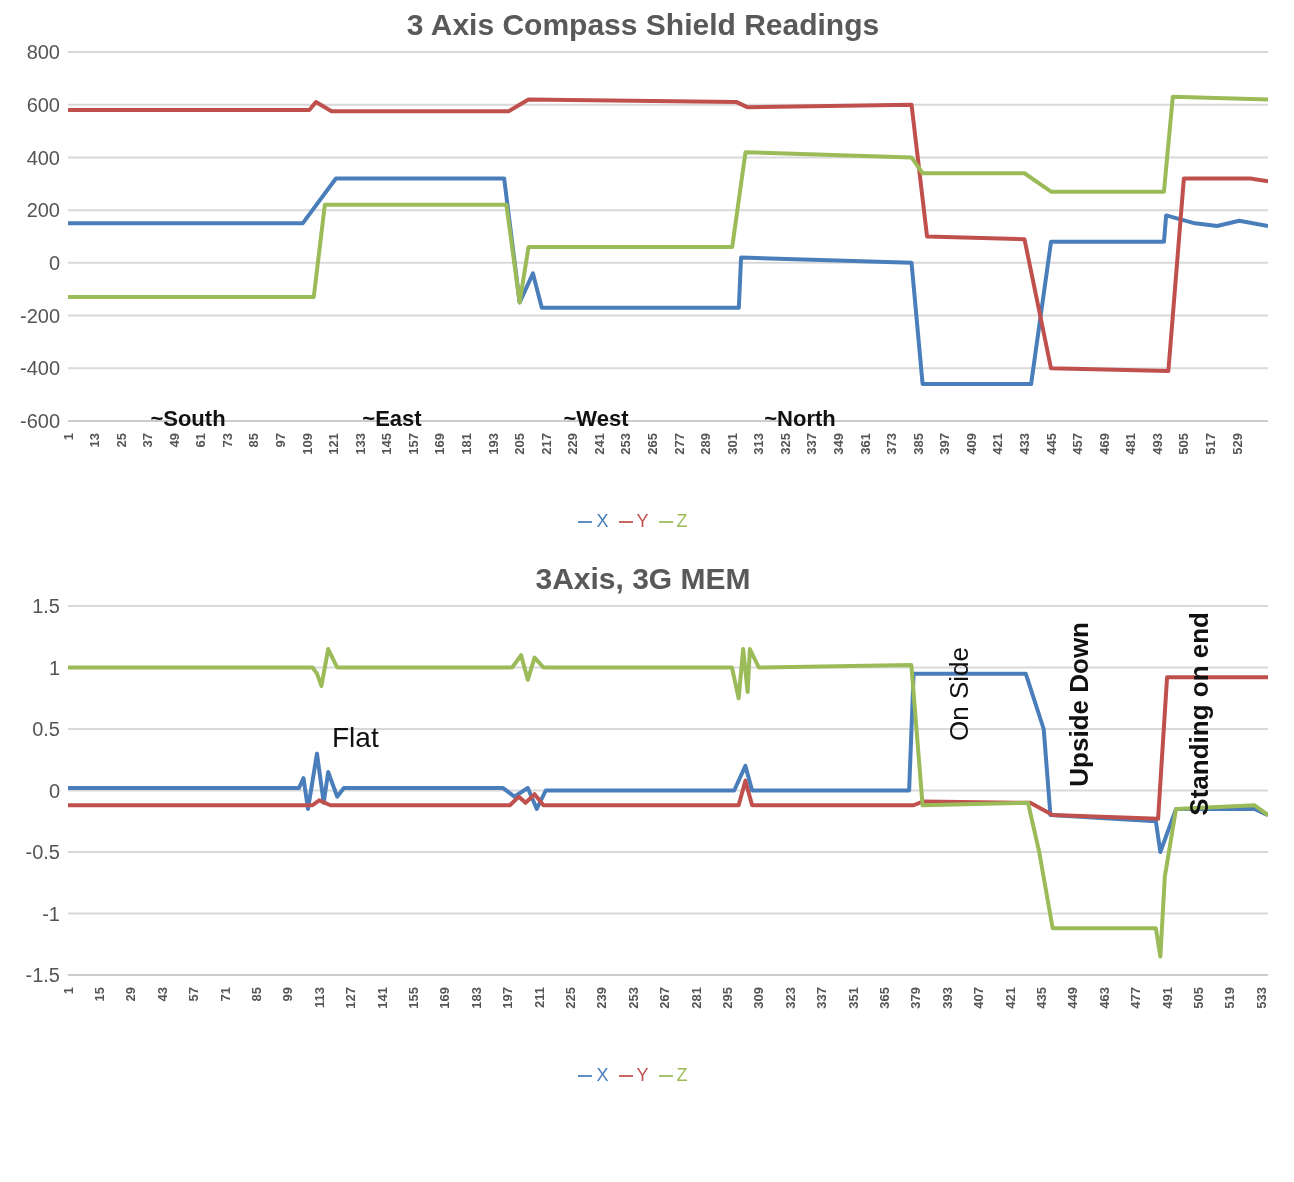 The image size is (1294, 1182). Describe the element at coordinates (201, 440) in the screenshot. I see `x-tick-label: 61` at that location.